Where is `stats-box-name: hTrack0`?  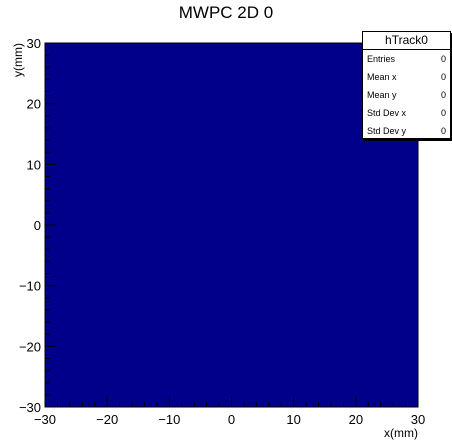 stats-box-name: hTrack0 is located at coordinates (406, 41).